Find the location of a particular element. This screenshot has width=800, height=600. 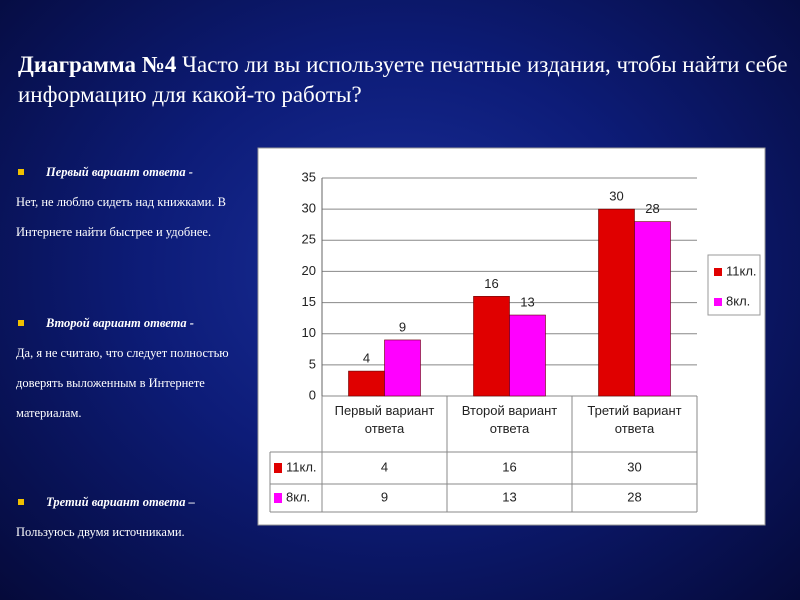

y-tick-label: 30 is located at coordinates (309, 208).